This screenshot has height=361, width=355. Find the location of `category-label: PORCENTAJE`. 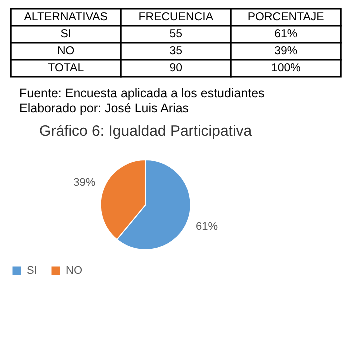

category-label: PORCENTAJE is located at coordinates (286, 18).